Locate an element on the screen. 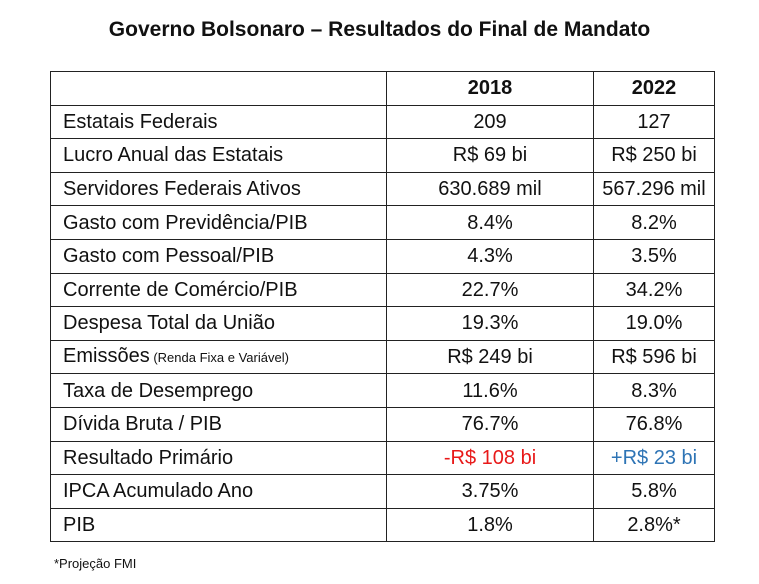 The height and width of the screenshot is (584, 759). value-2018: 630.689 mil is located at coordinates (490, 189).